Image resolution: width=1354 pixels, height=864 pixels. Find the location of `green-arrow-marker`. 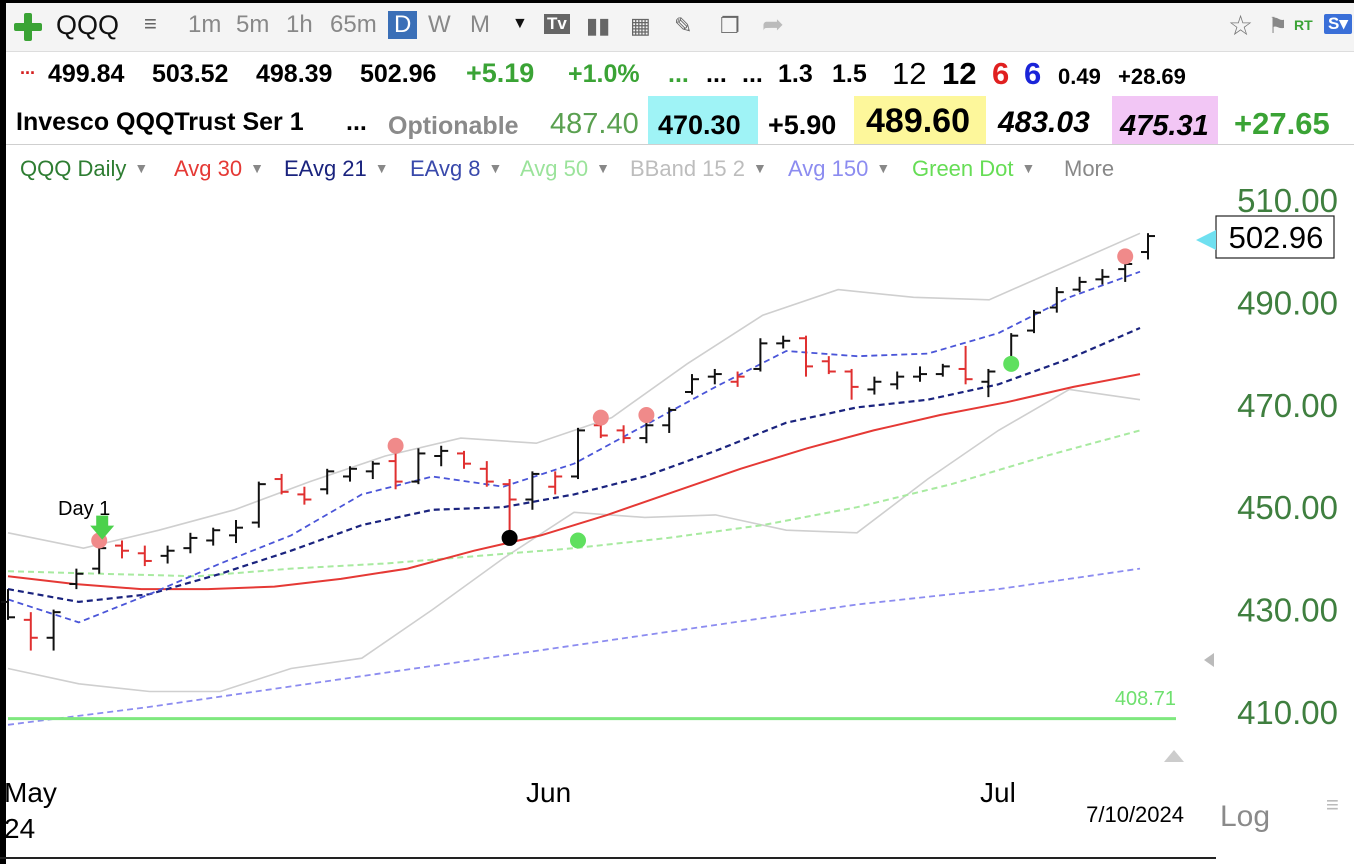

green-arrow-marker is located at coordinates (102, 527).